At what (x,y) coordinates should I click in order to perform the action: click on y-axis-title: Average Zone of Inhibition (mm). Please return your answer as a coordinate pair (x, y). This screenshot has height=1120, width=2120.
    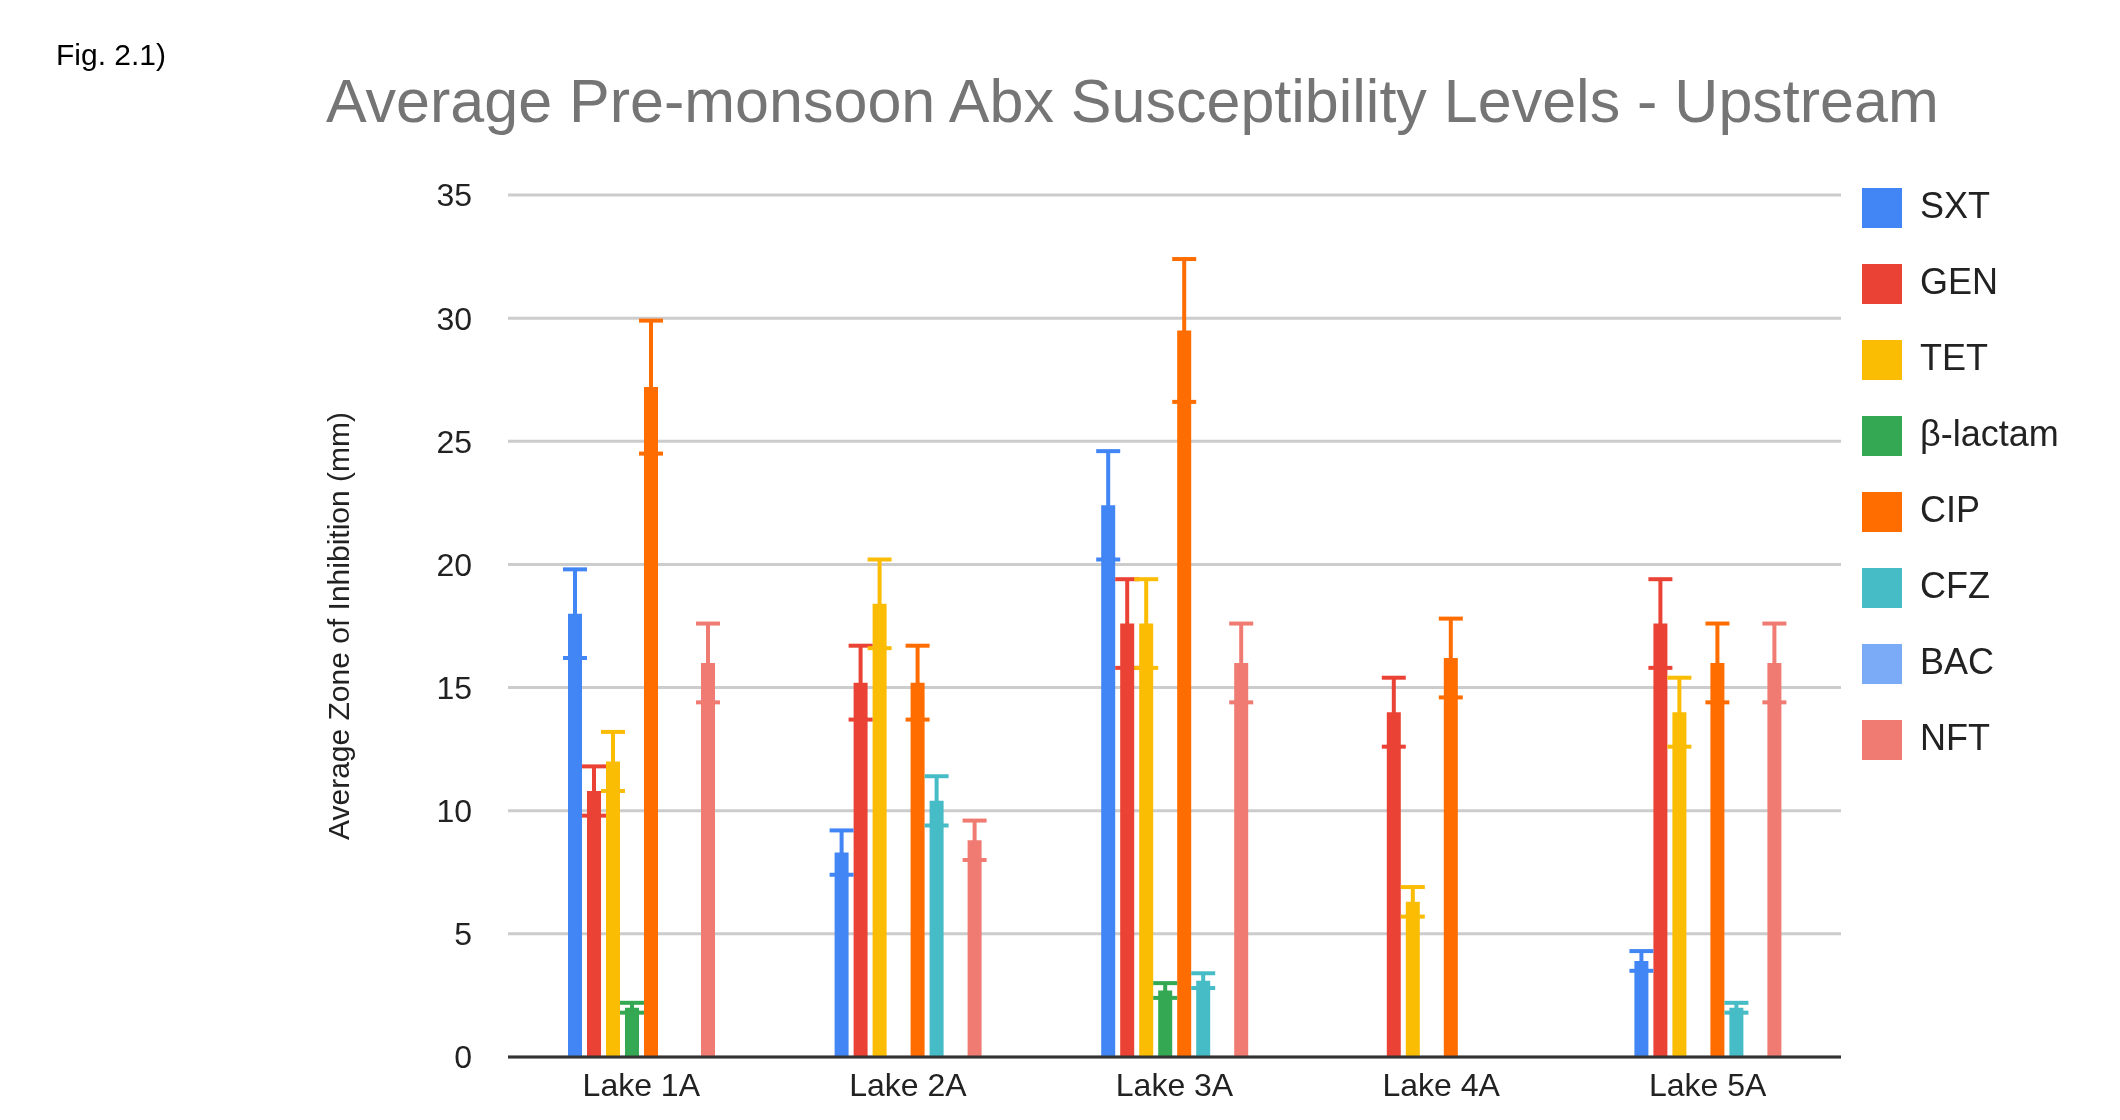
    Looking at the image, I should click on (338, 626).